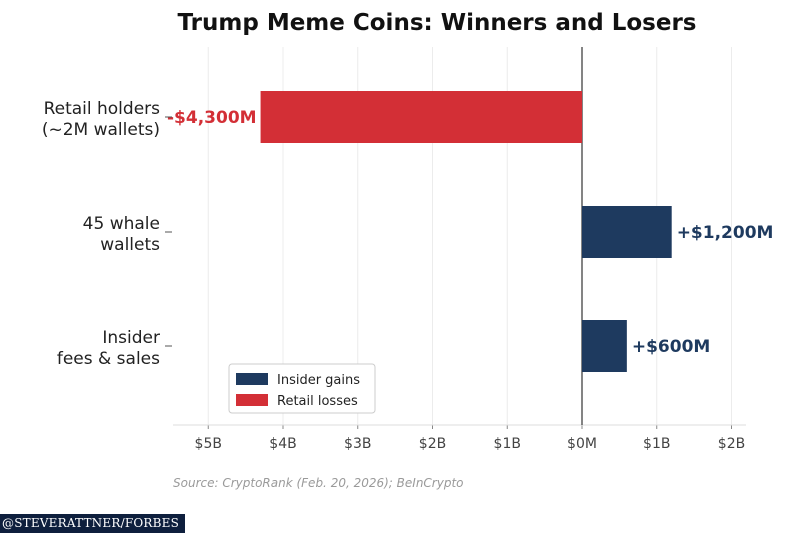  I want to click on category-label-line: Retail holders, so click(102, 109).